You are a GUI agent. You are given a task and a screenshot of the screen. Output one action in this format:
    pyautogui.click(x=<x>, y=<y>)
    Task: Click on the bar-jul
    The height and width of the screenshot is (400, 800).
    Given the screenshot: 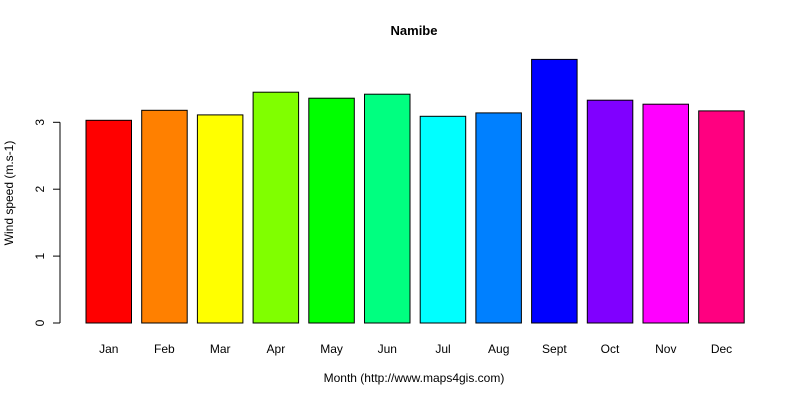 What is the action you would take?
    pyautogui.click(x=443, y=219)
    